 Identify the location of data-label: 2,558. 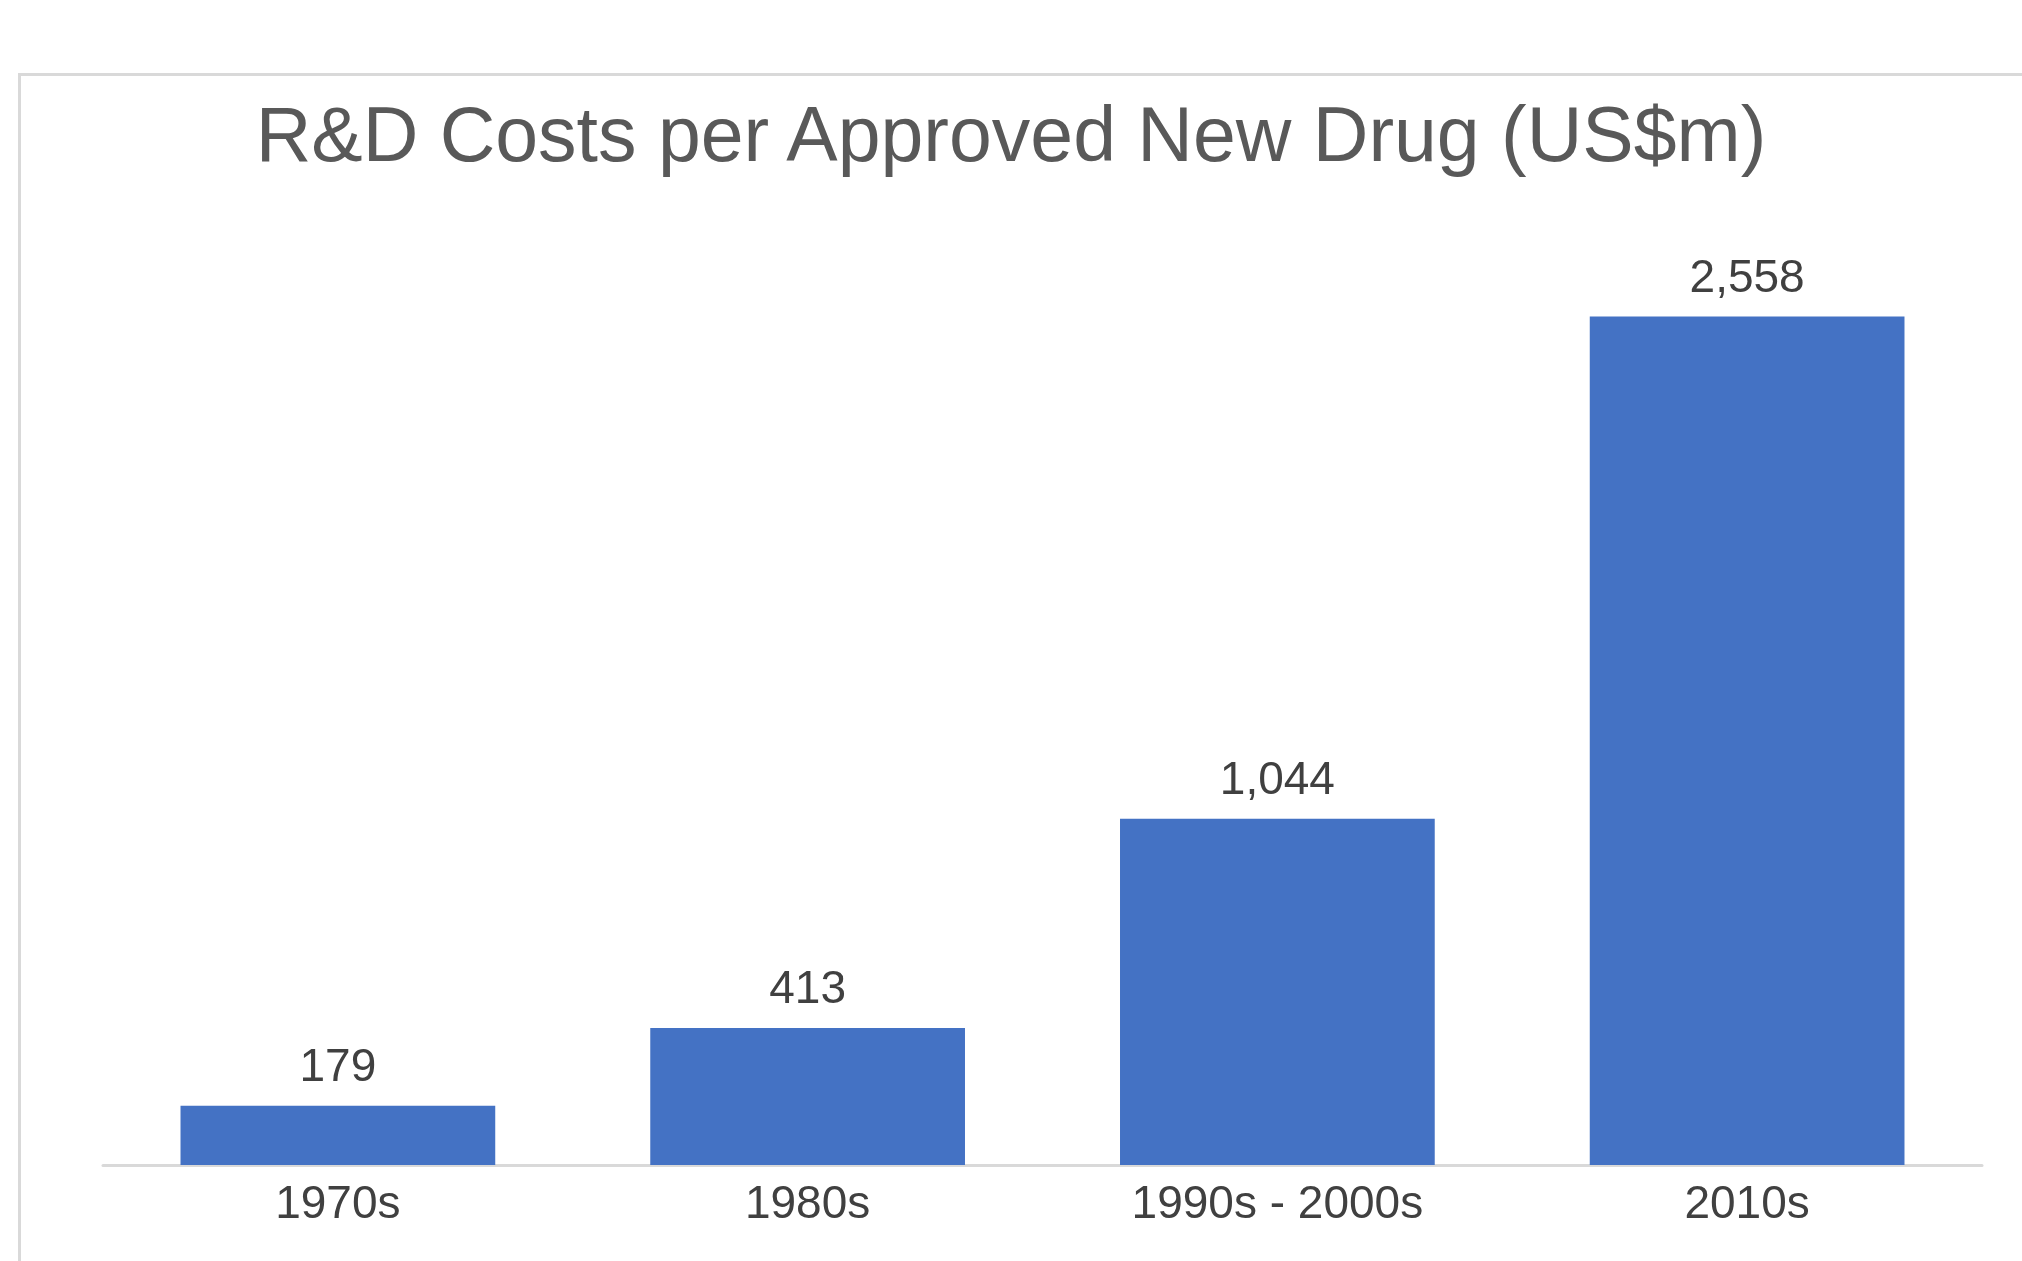
(1747, 275).